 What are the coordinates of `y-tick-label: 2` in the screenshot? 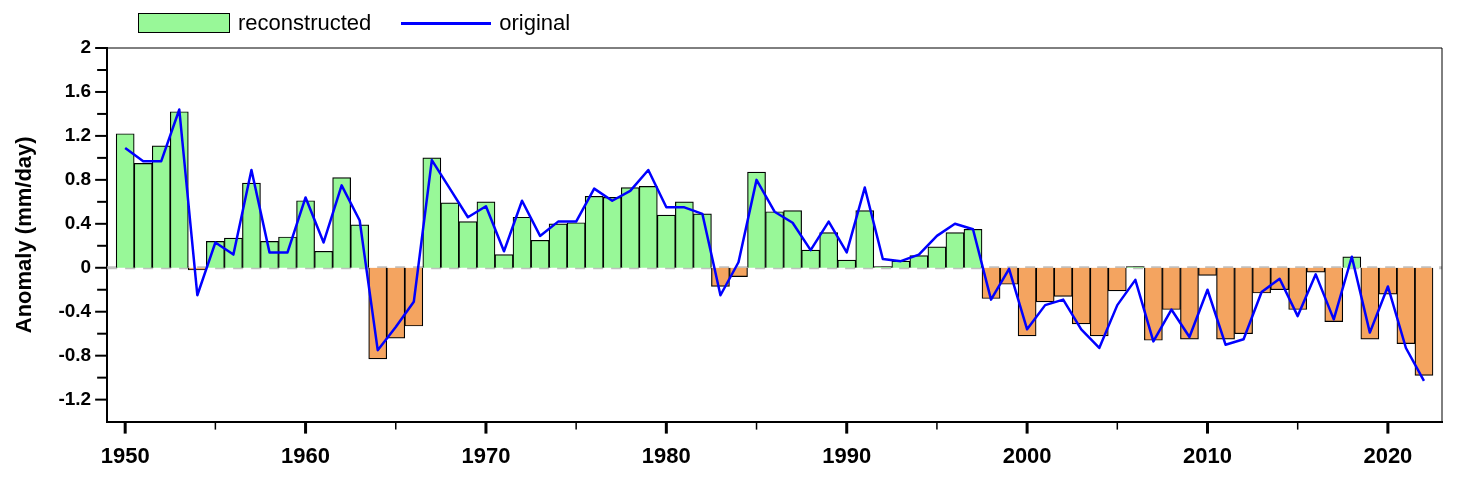 It's located at (86, 47).